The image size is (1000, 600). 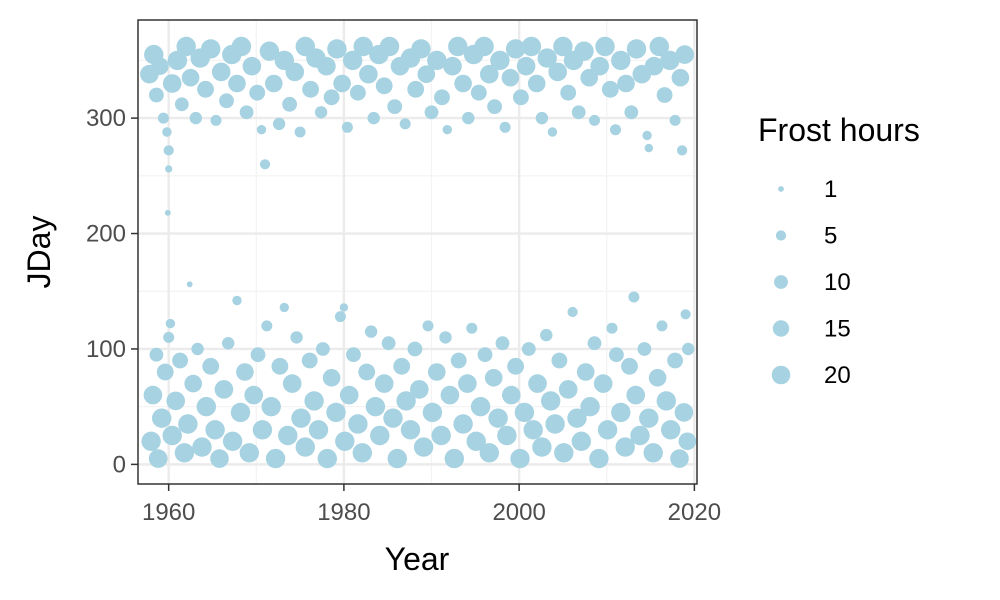 What do you see at coordinates (106, 234) in the screenshot?
I see `y-tick-label: 200` at bounding box center [106, 234].